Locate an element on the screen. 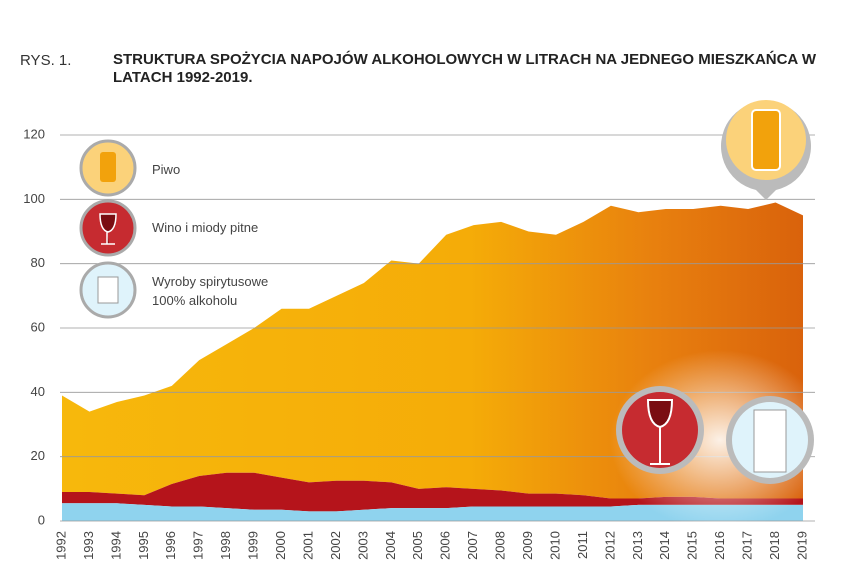 The image size is (849, 587). x-tick-label: 2001 is located at coordinates (307, 545).